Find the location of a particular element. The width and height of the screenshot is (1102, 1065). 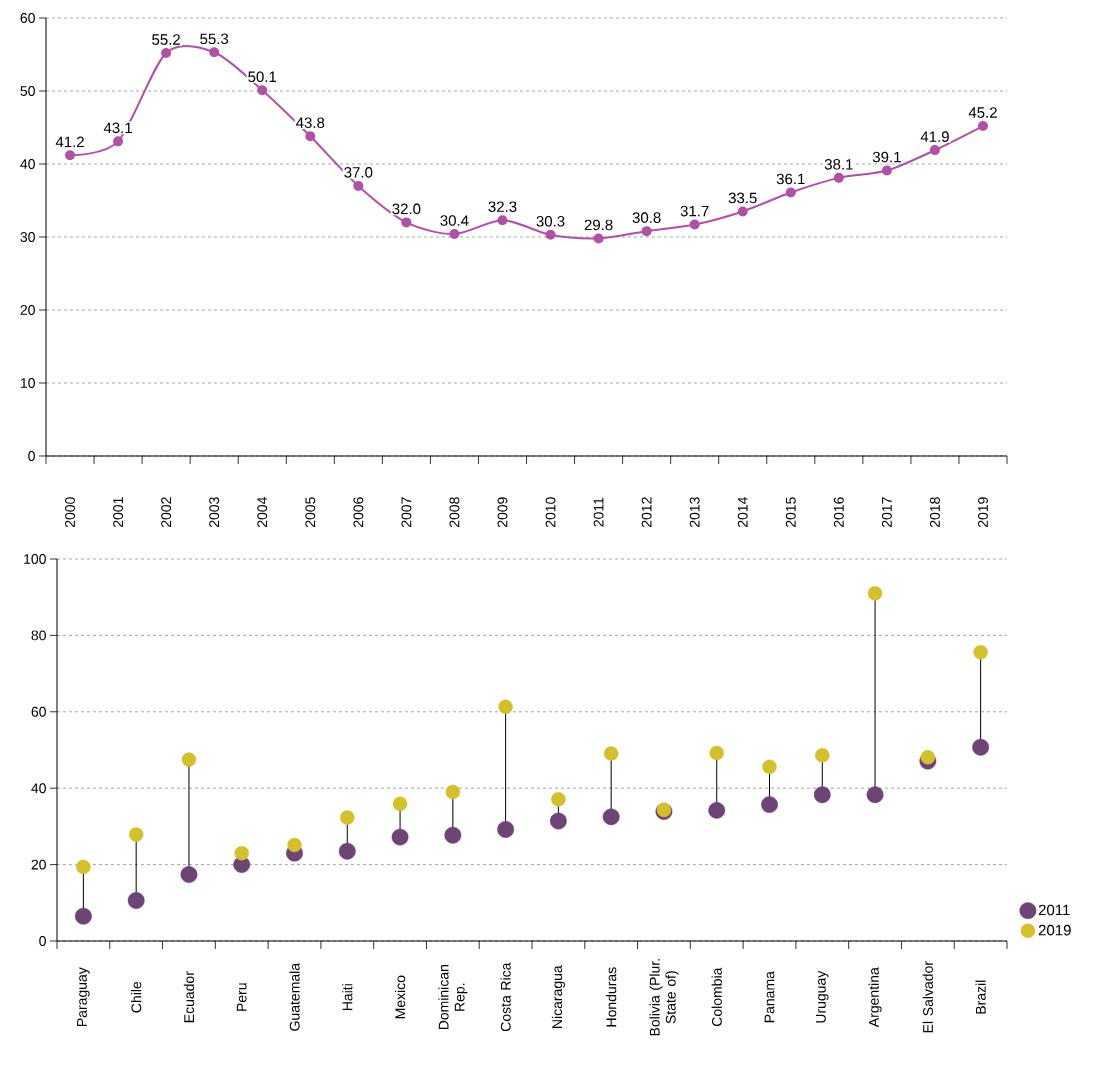

x-tick-label: Paraguay is located at coordinates (83, 997).